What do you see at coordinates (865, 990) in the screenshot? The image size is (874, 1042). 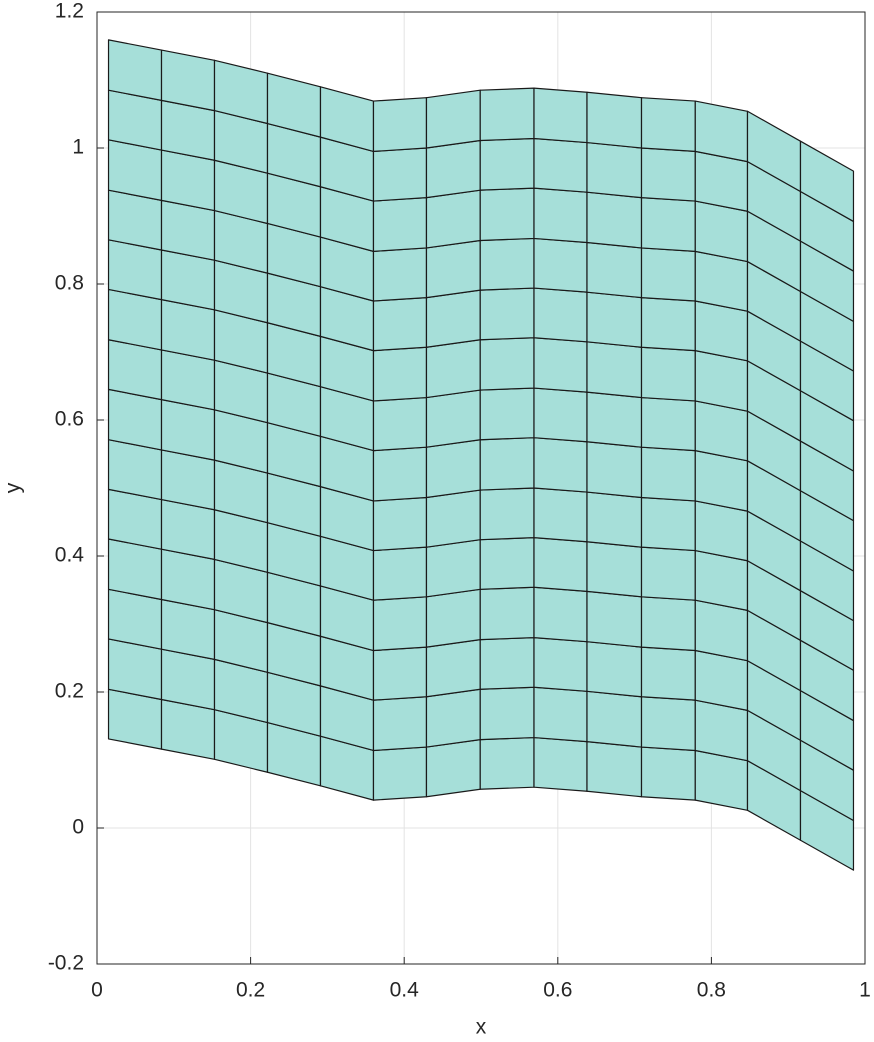 I see `x-tick-label: 1` at bounding box center [865, 990].